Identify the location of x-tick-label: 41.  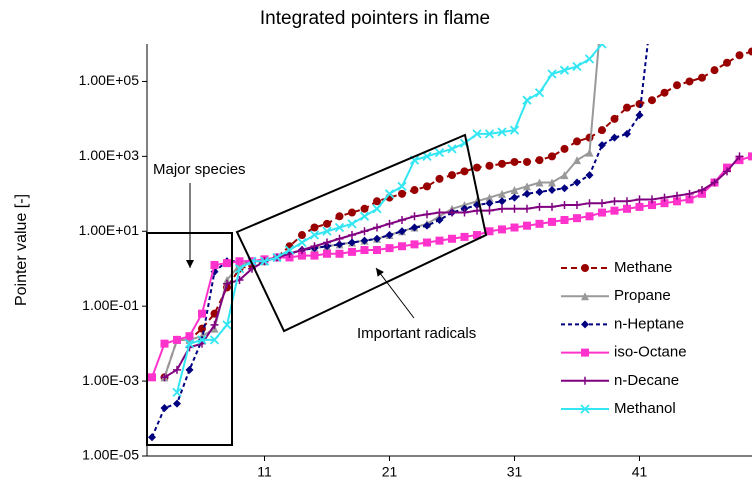
(640, 472).